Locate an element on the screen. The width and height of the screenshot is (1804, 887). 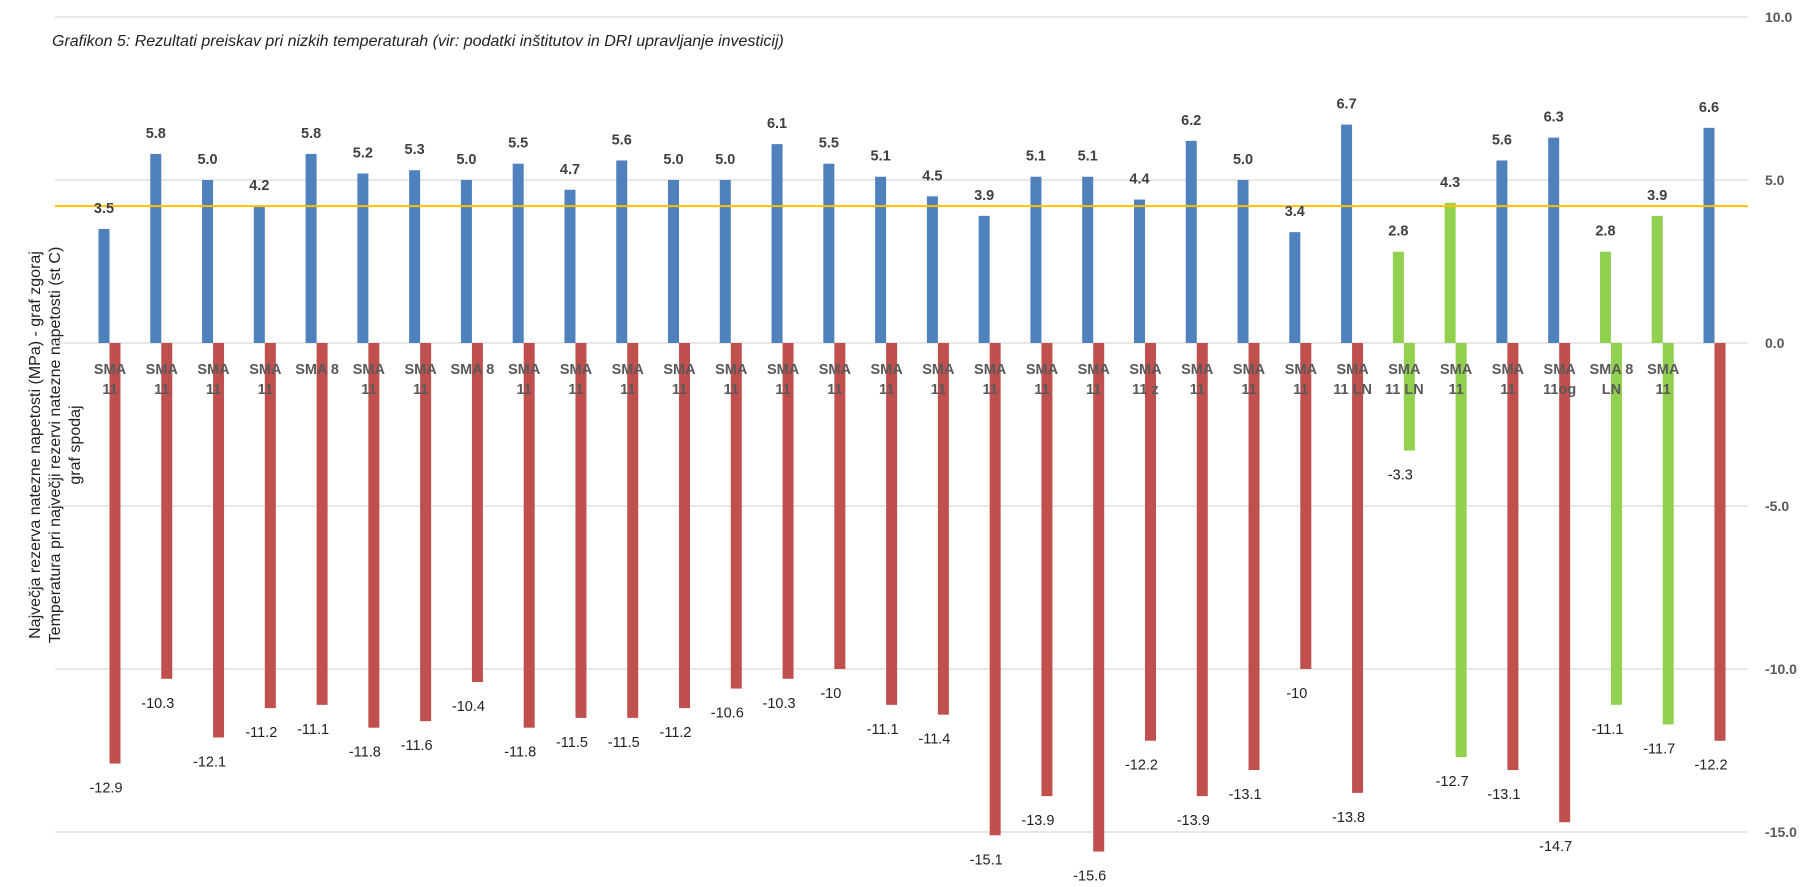
negative-data-label: -3.3 is located at coordinates (1400, 476).